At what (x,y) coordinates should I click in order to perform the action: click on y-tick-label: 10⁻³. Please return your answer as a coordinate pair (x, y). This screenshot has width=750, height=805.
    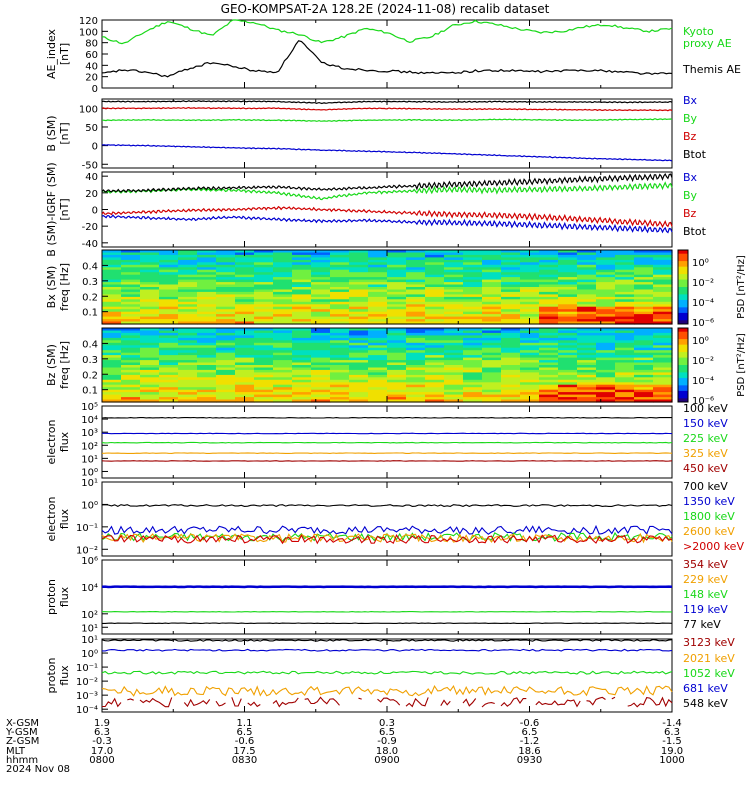
    Looking at the image, I should click on (87, 696).